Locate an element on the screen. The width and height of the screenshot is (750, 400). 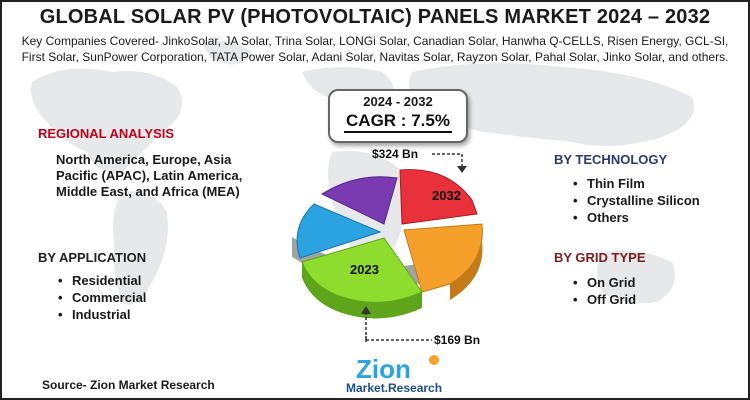
zion-logo: Zion Market.Research is located at coordinates (394, 374).